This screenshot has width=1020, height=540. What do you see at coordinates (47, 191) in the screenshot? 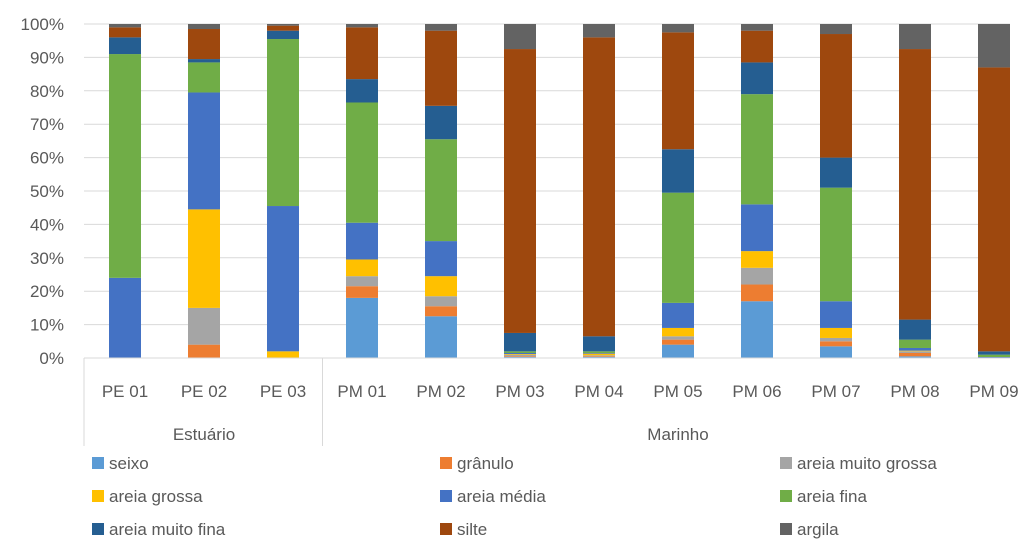
I see `y-tick-label: 50%` at bounding box center [47, 191].